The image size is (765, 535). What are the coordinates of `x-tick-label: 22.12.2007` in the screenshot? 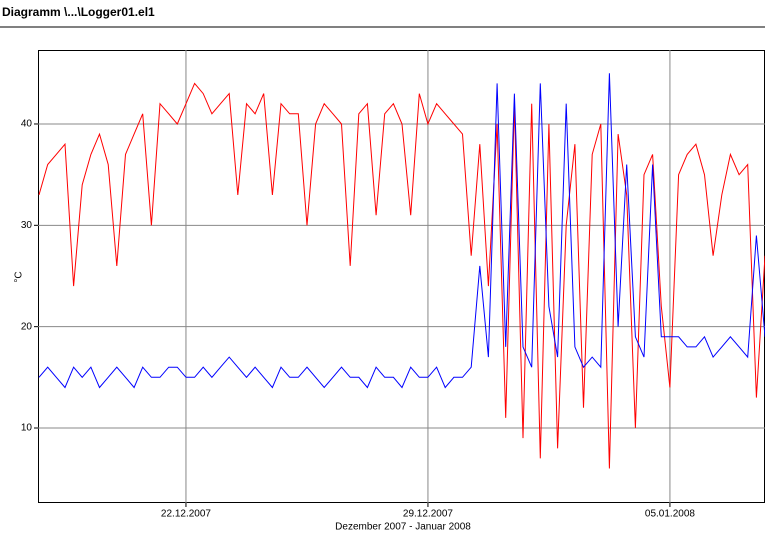 It's located at (186, 514).